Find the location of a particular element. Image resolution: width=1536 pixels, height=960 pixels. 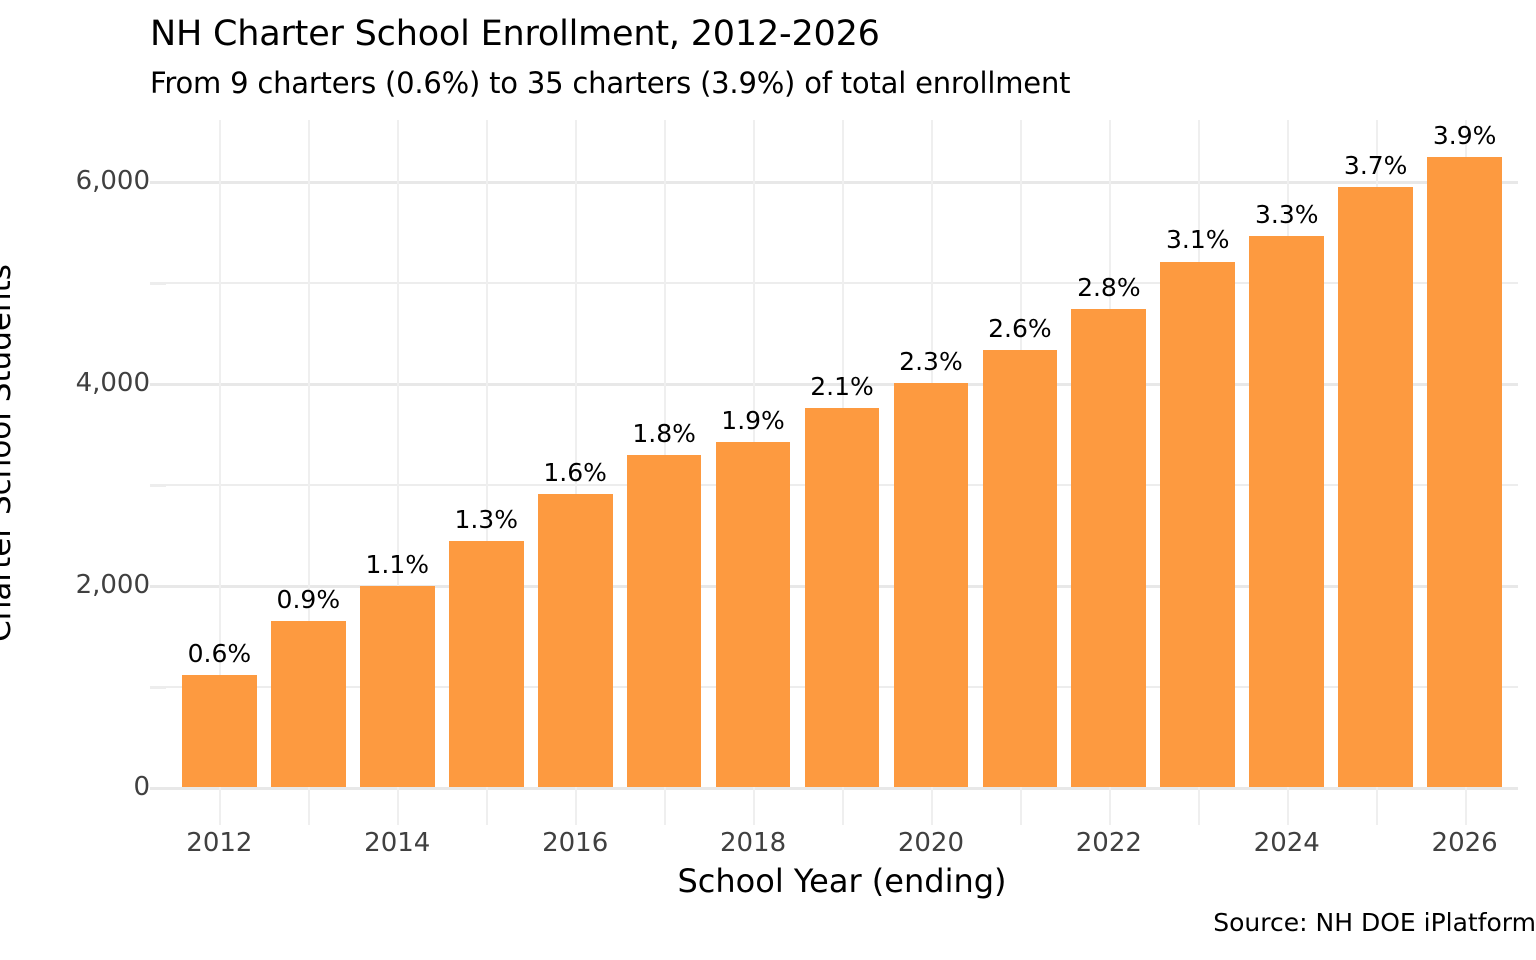

source-note: Source: NH DOE iPlatform is located at coordinates (1374, 922).